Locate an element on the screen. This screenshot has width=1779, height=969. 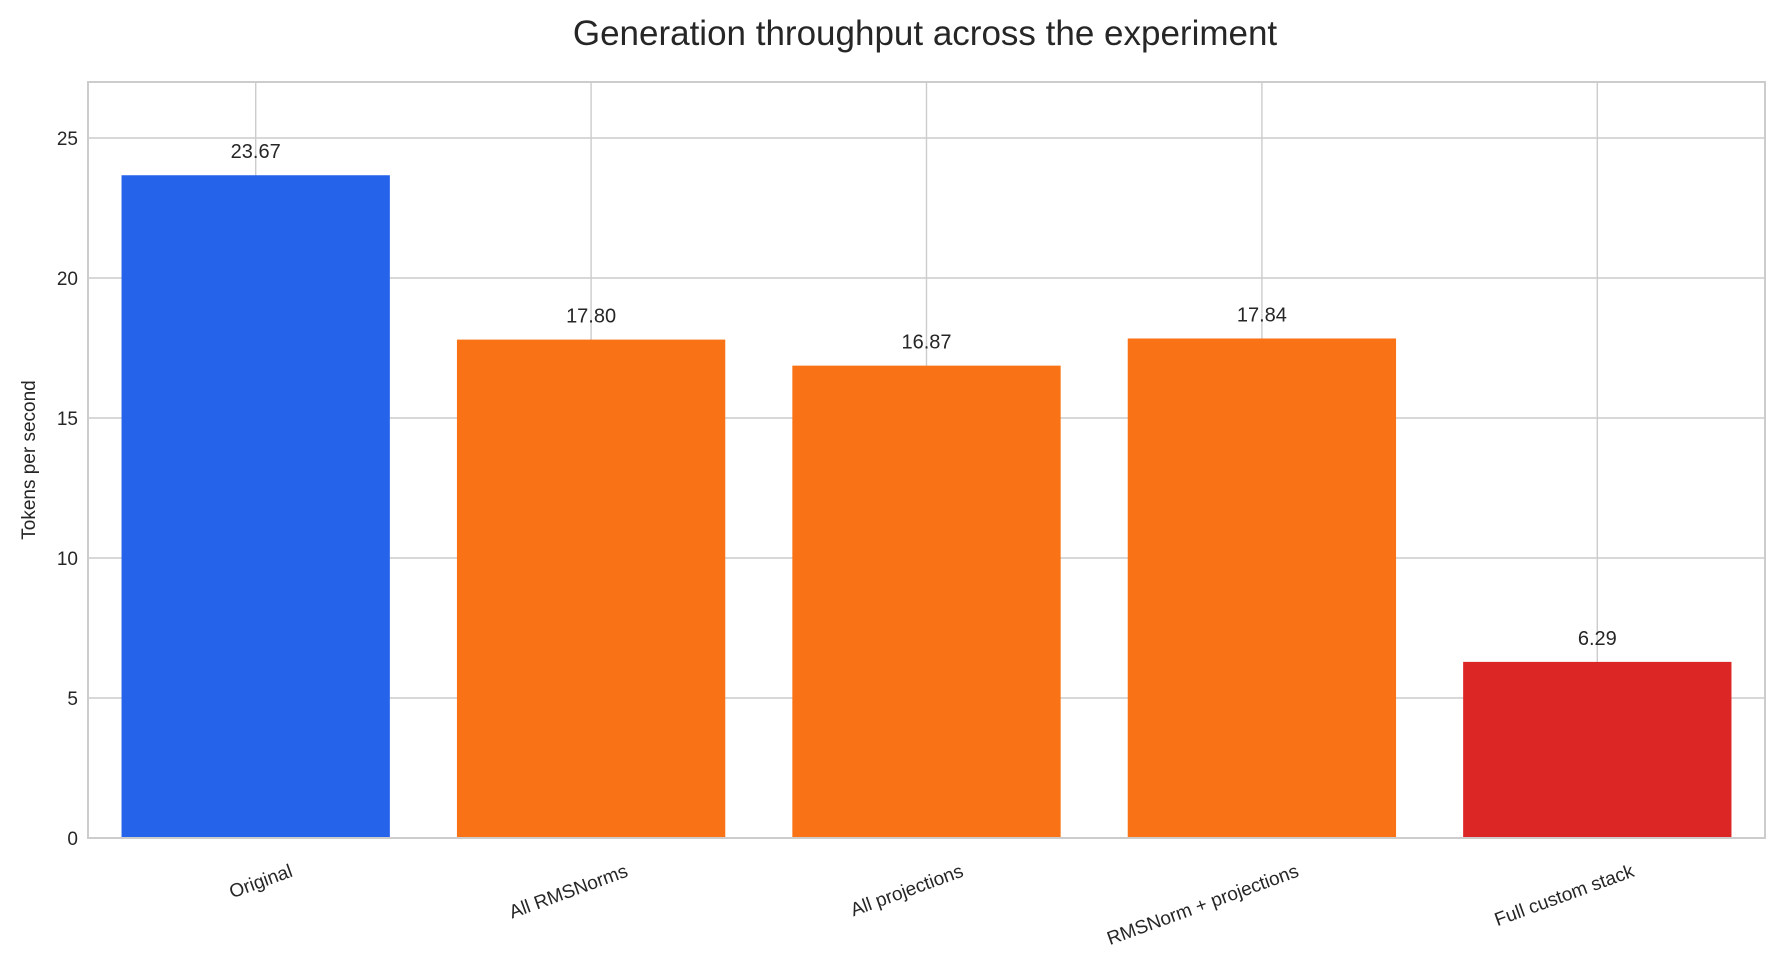
x-tick-label: RMSNorm + projections is located at coordinates (1202, 905).